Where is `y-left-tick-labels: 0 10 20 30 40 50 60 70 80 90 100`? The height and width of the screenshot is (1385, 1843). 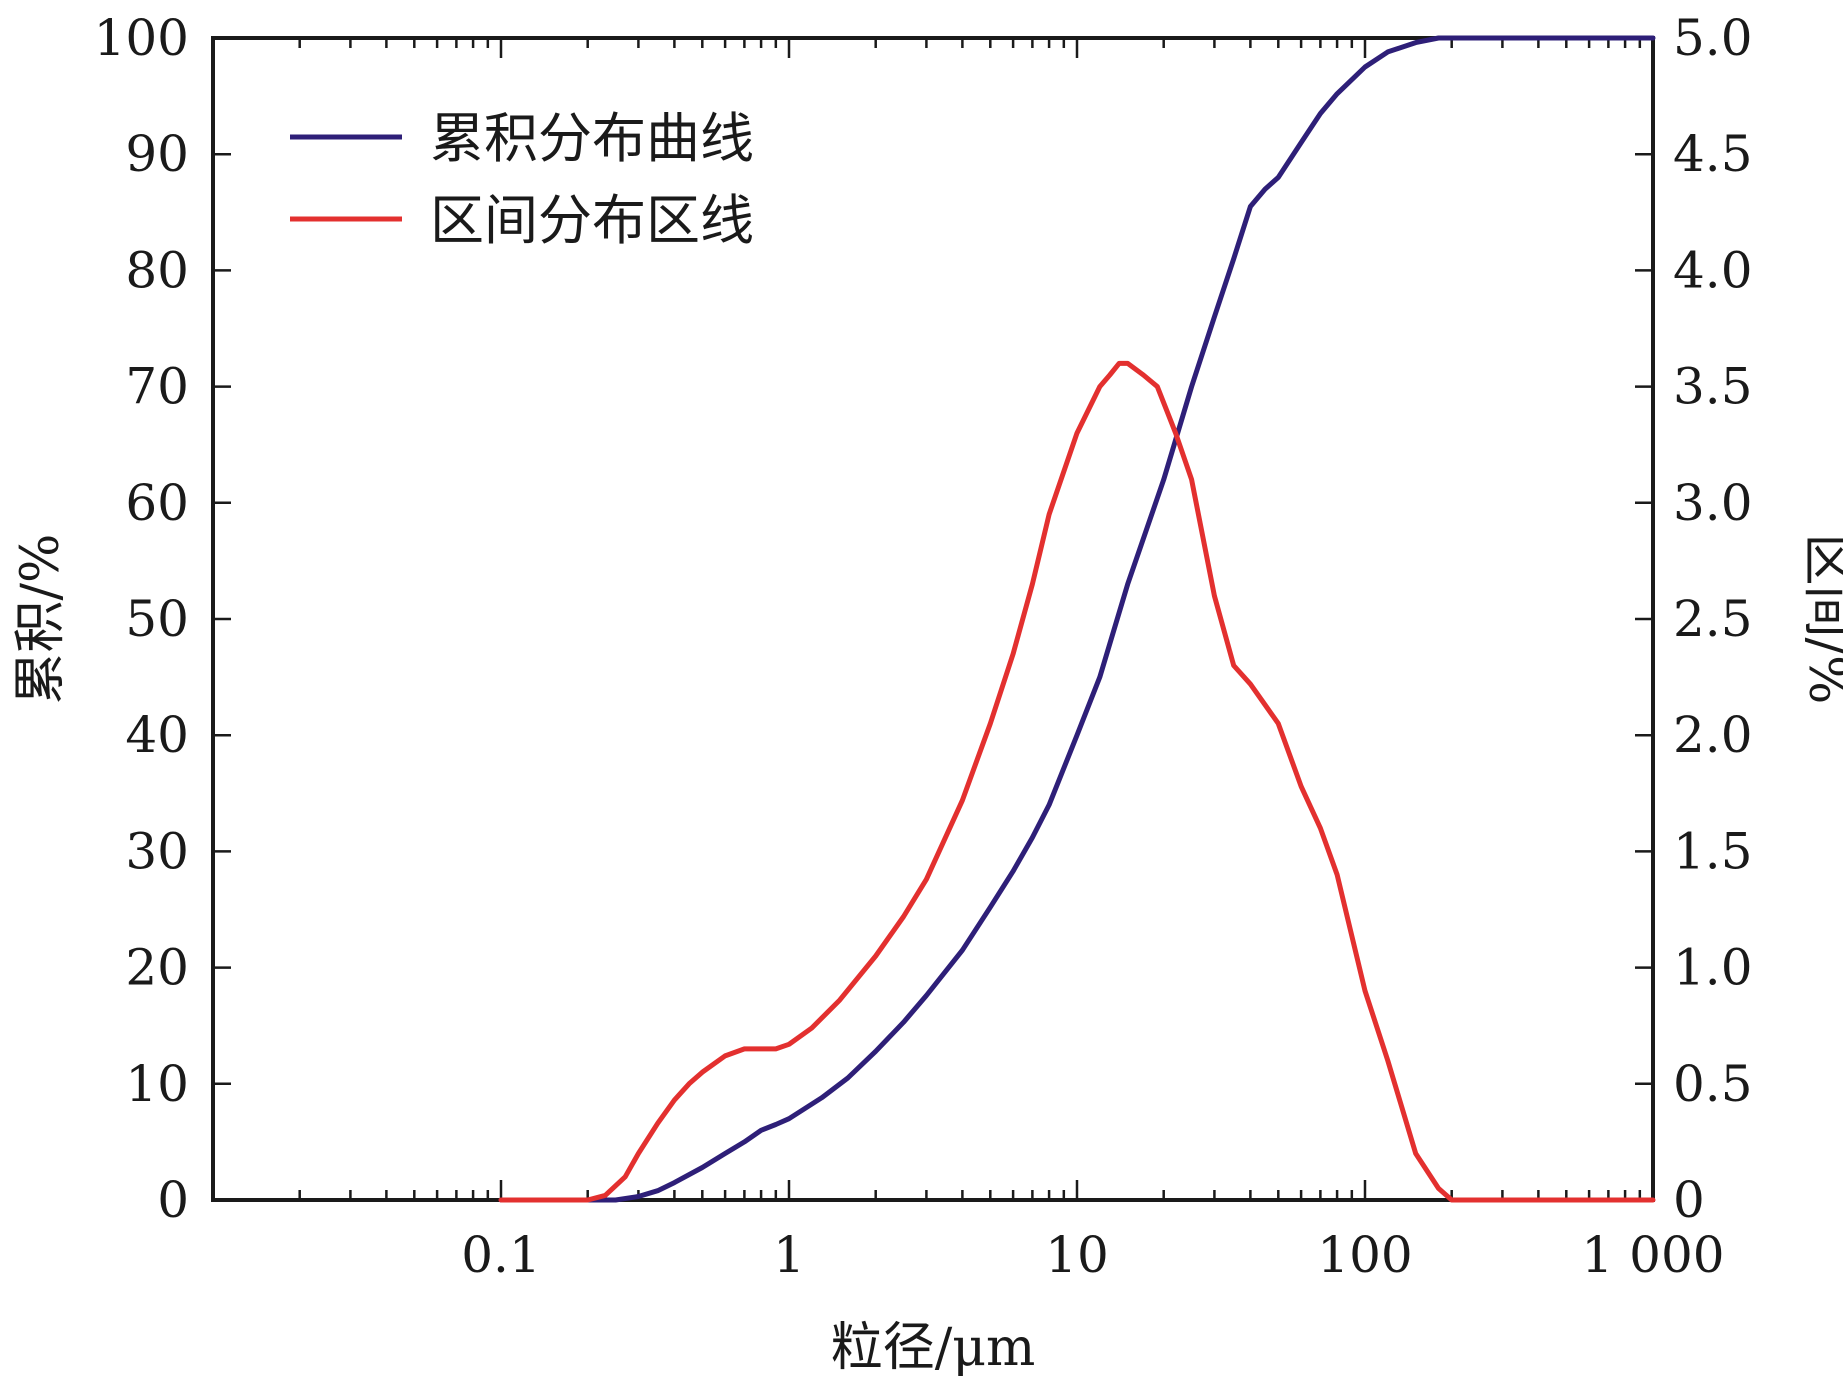 y-left-tick-labels: 0 10 20 30 40 50 60 70 80 90 100 is located at coordinates (141, 619).